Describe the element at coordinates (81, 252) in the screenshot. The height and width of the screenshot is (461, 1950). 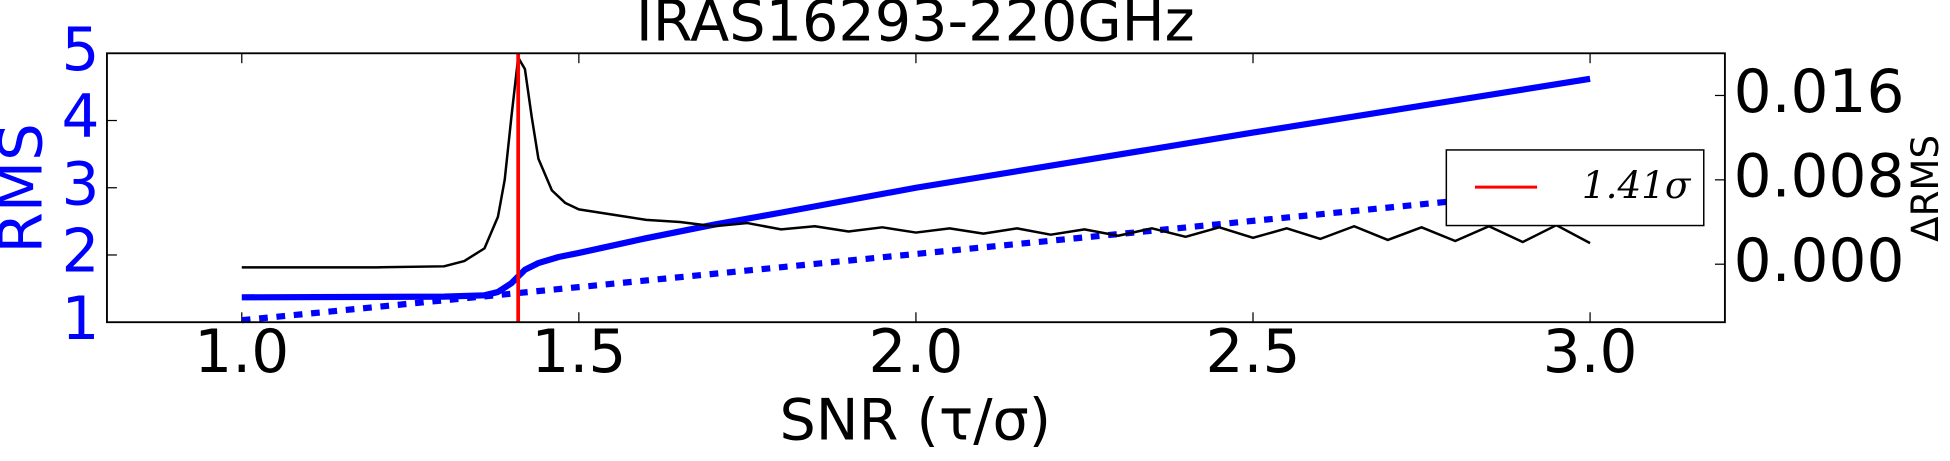
I see `y-tick-label: 2` at that location.